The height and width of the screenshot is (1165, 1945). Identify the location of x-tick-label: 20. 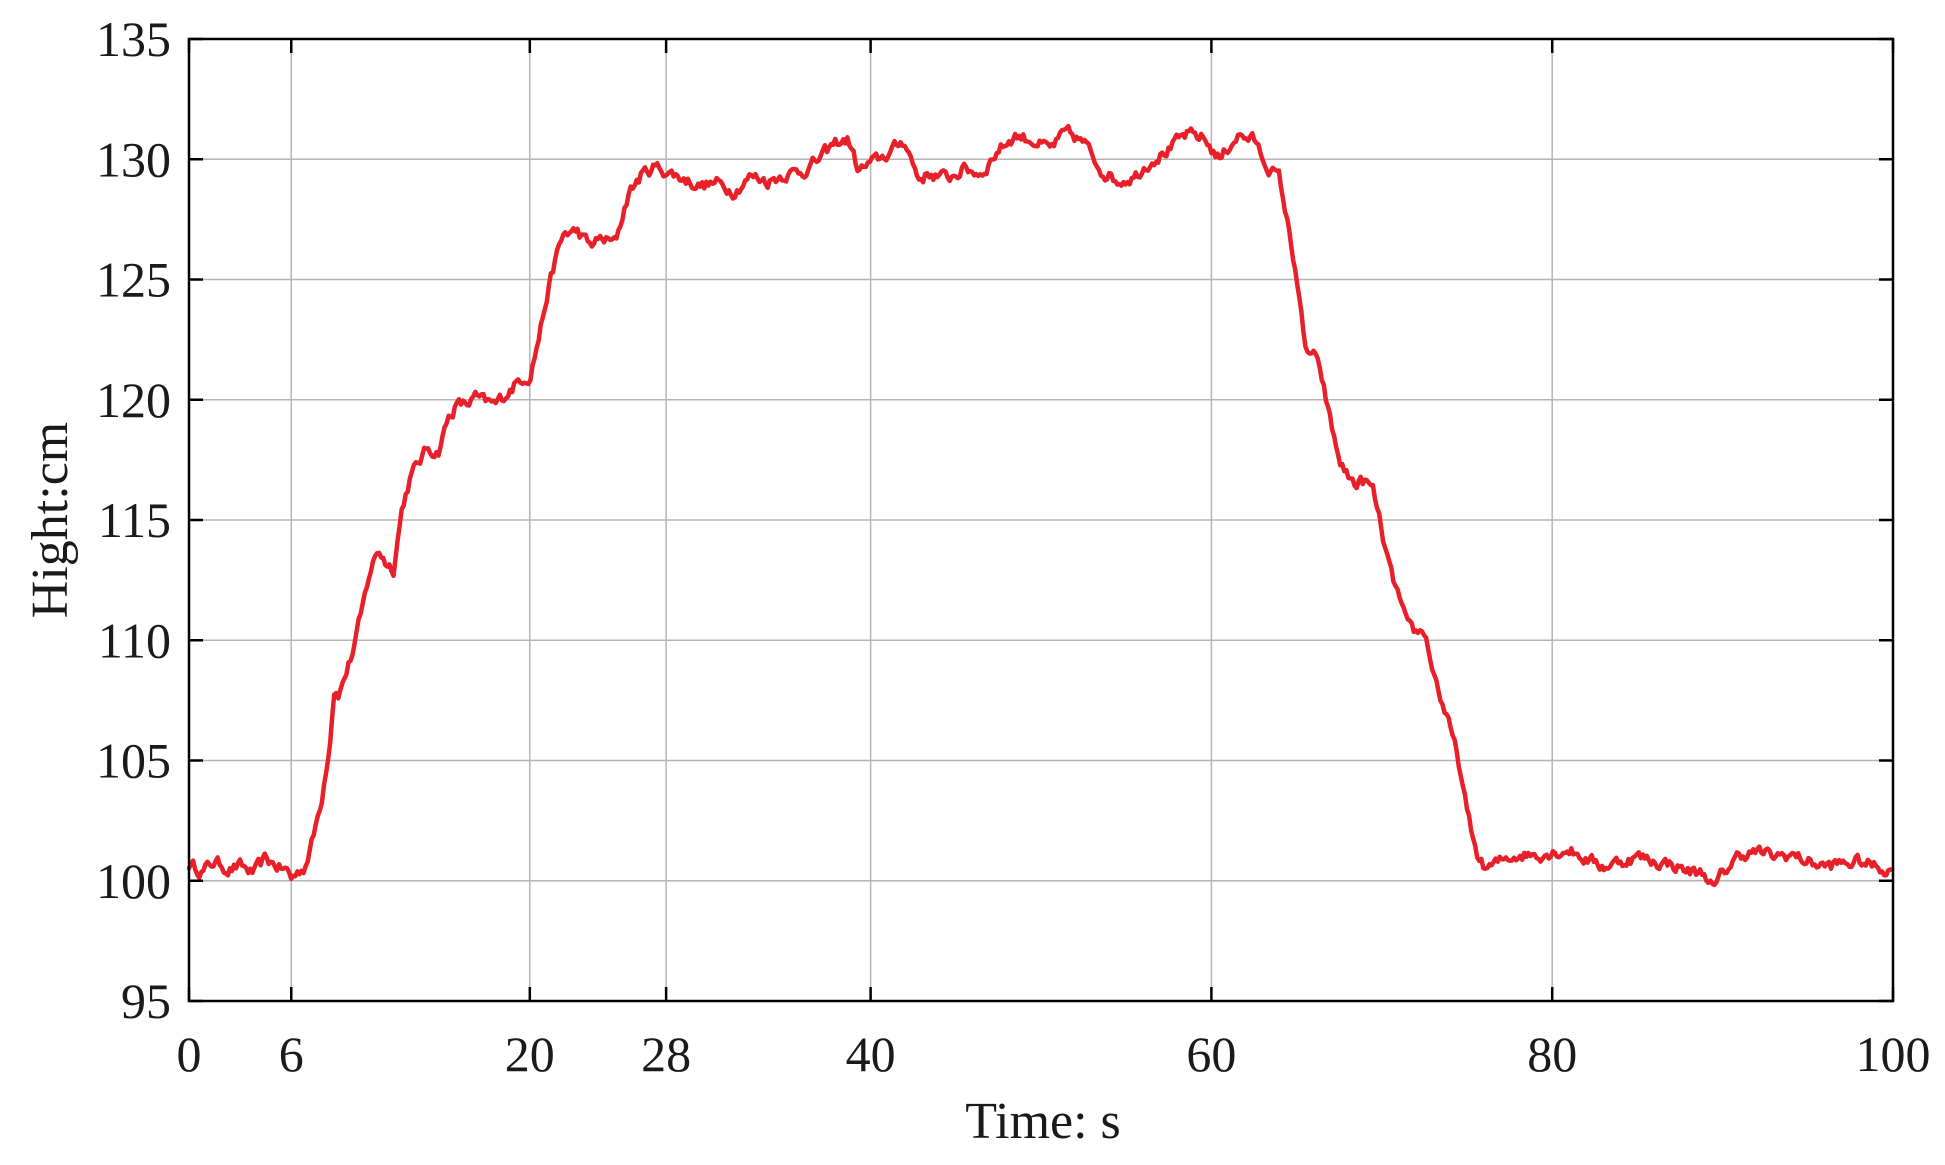
(530, 1054).